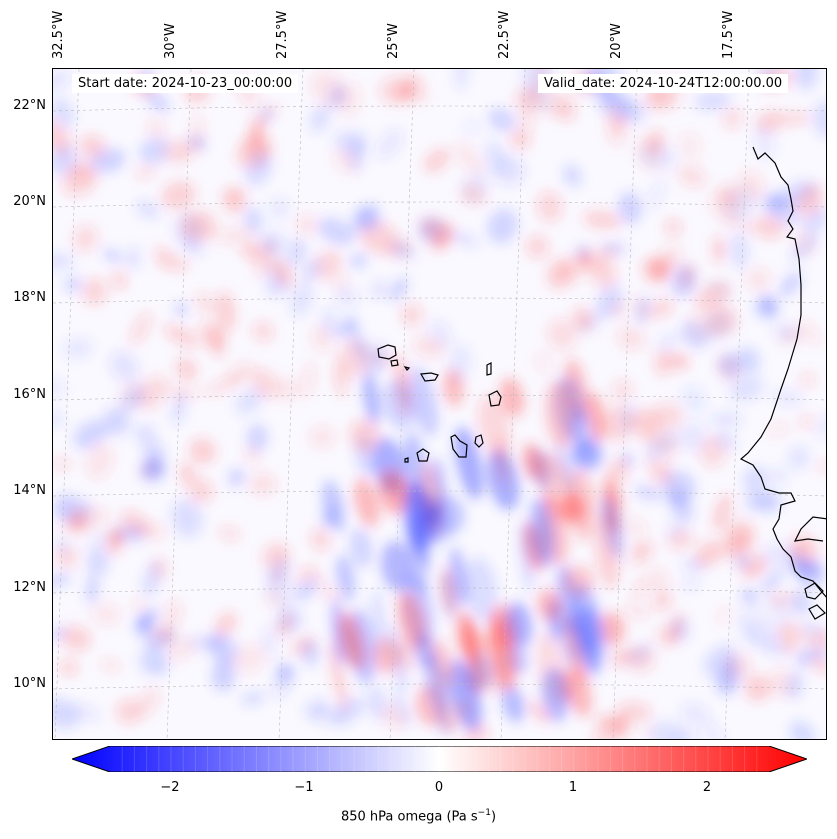 The height and width of the screenshot is (839, 837). Describe the element at coordinates (29, 201) in the screenshot. I see `lat-label-20n: 20°N` at that location.